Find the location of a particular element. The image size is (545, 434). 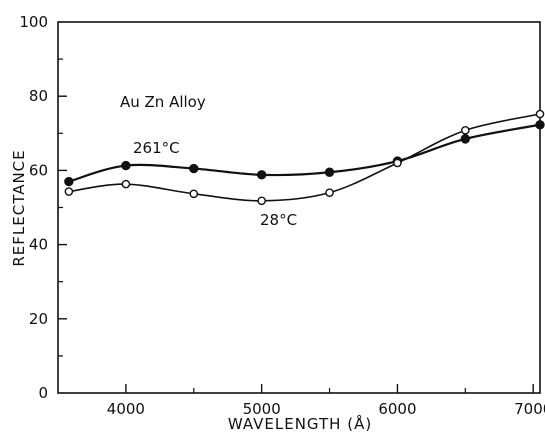

y-tick-label: 40 is located at coordinates (38, 245).